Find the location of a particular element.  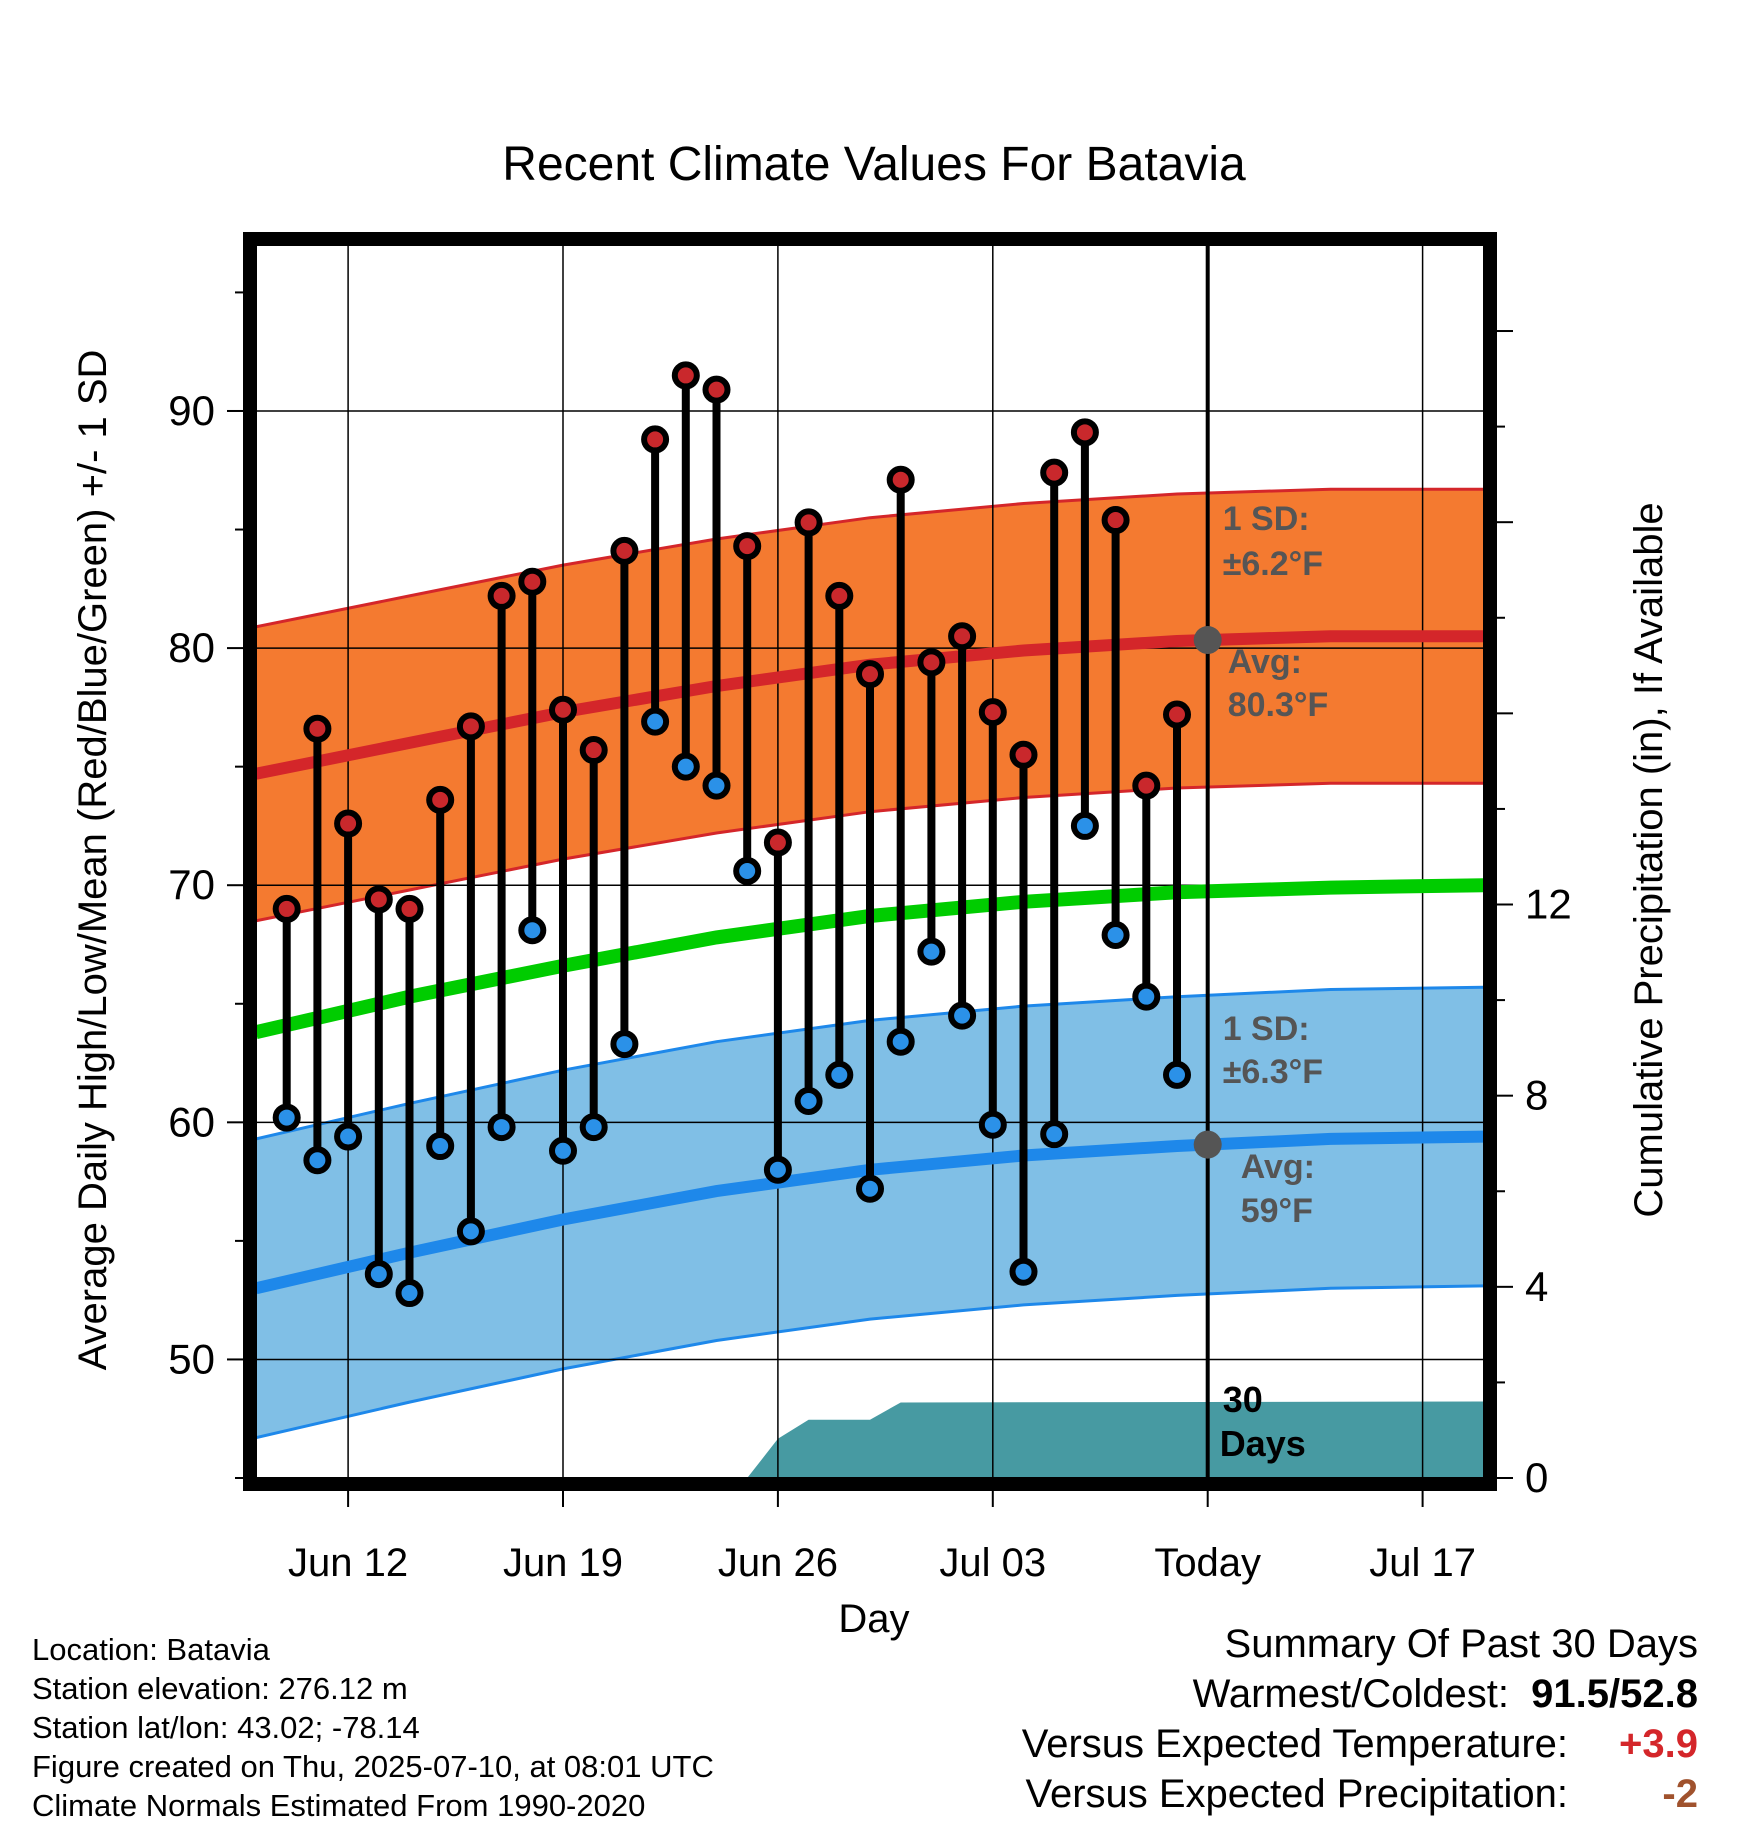

footer-normals: Climate Normals Estimated From 1990-2020 is located at coordinates (339, 1805).